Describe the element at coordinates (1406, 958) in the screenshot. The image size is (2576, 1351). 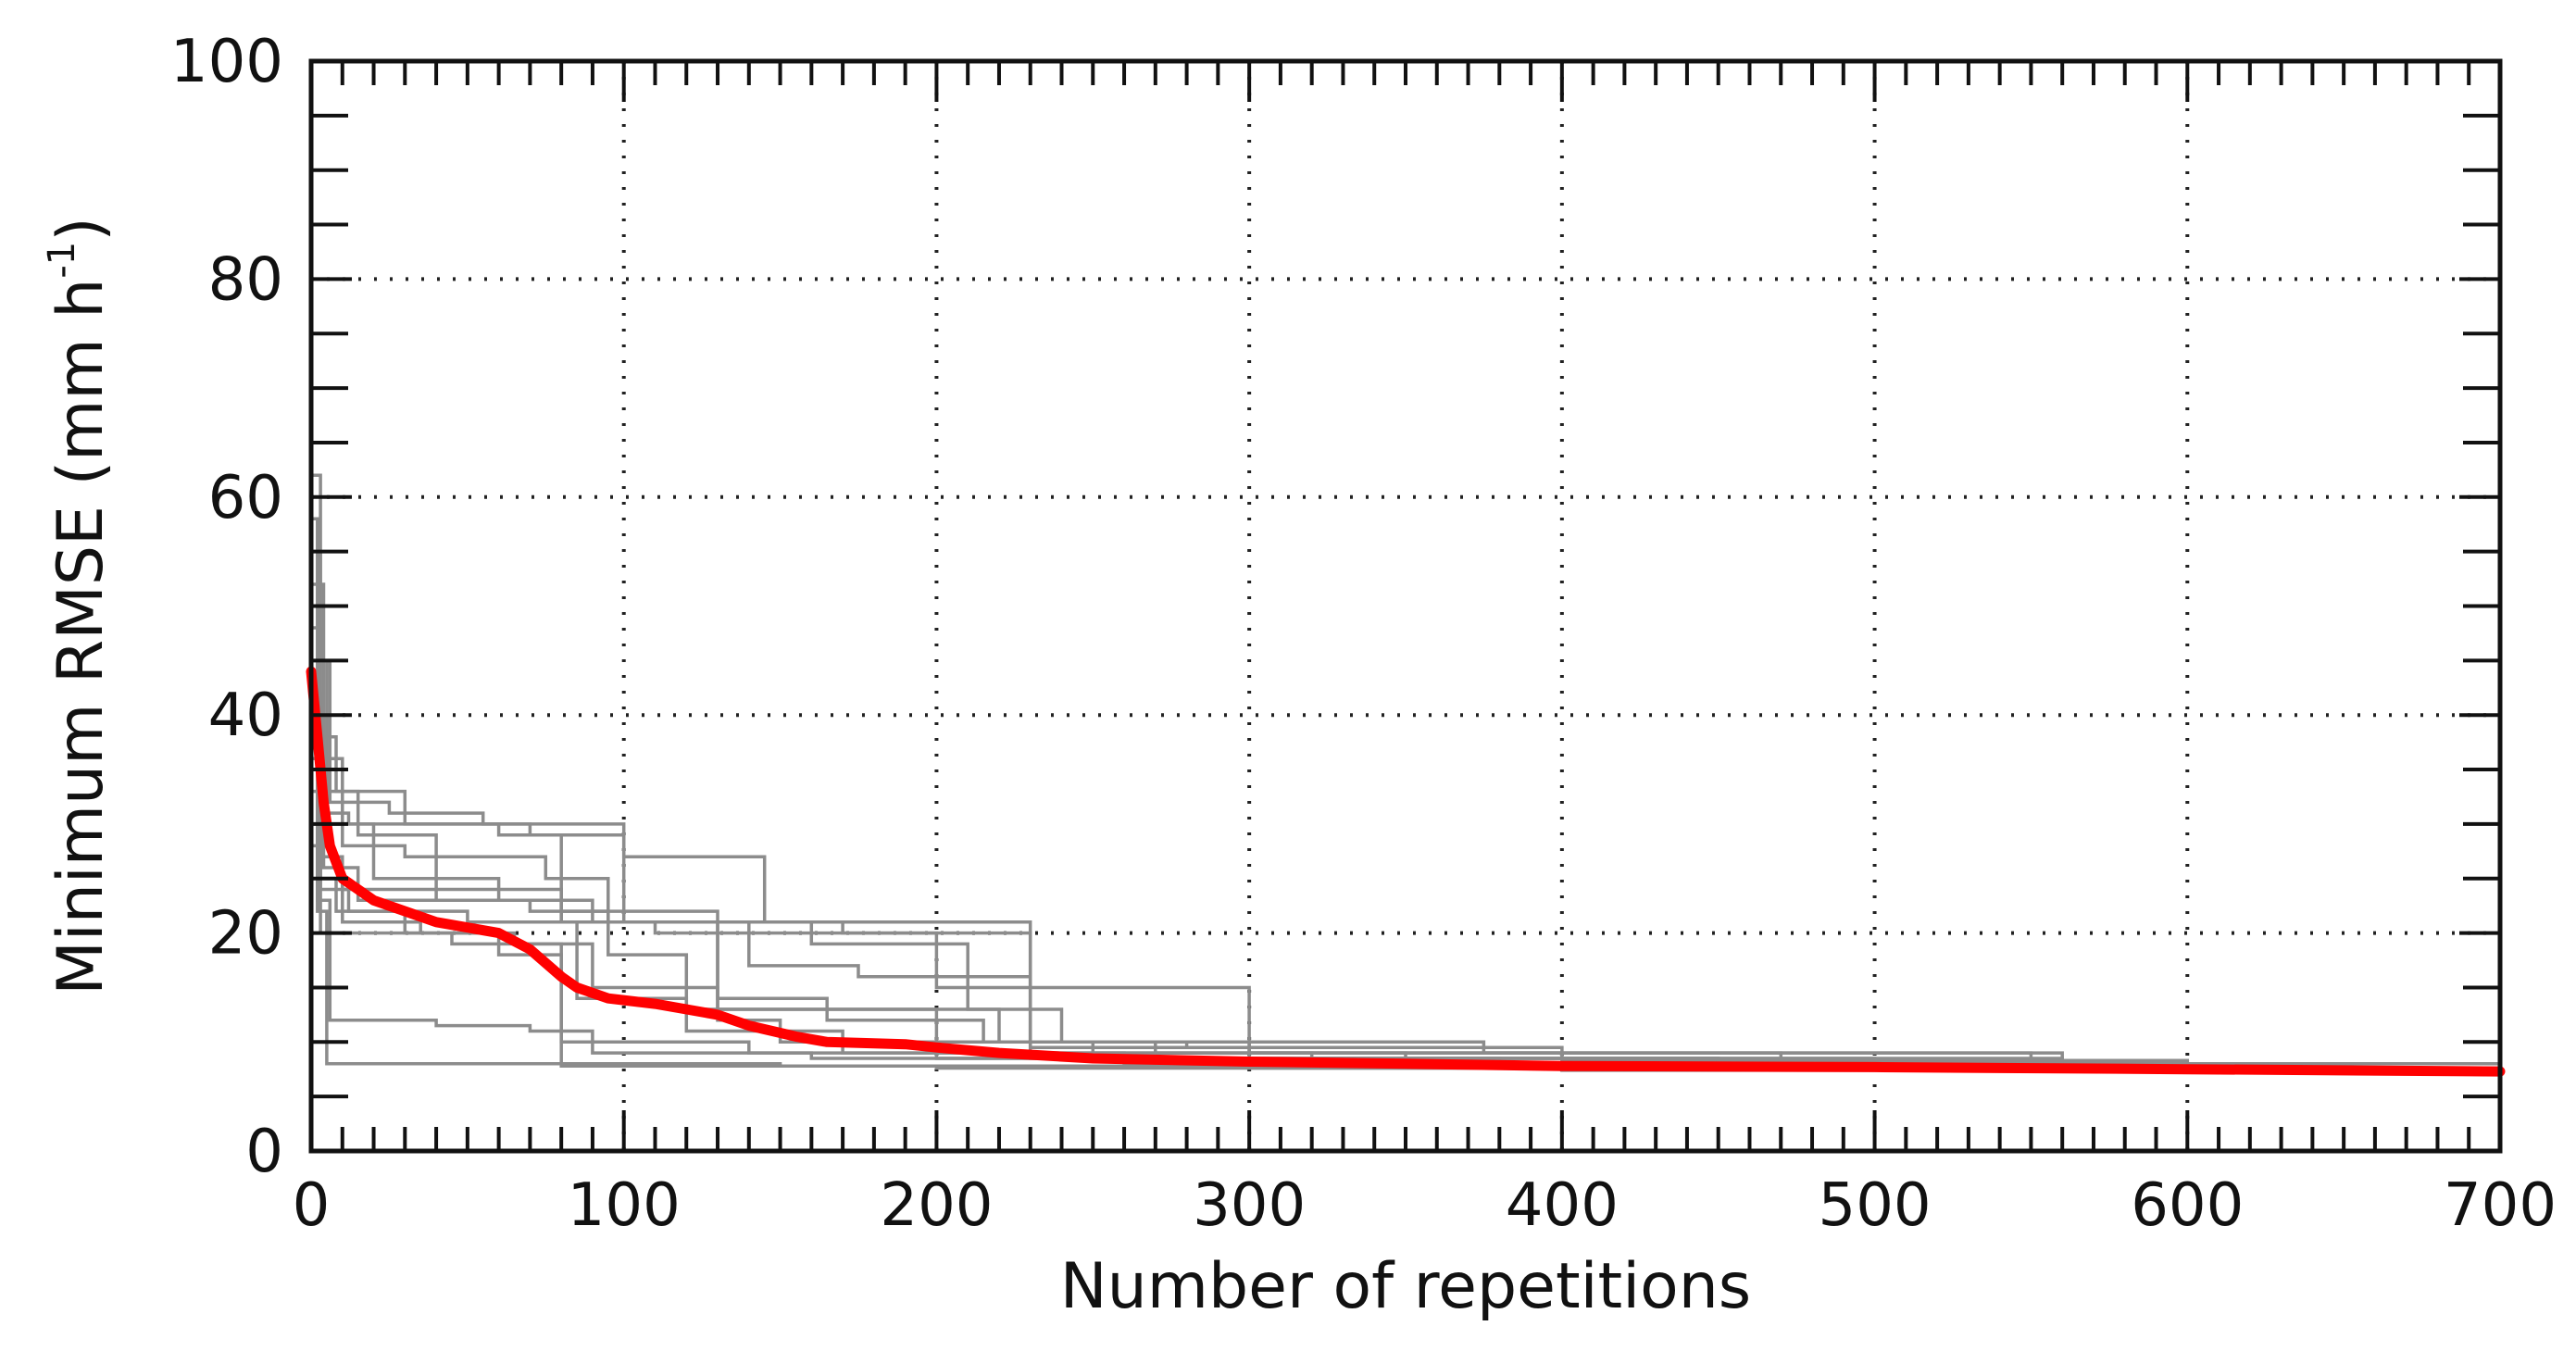
I see `run-series-line` at that location.